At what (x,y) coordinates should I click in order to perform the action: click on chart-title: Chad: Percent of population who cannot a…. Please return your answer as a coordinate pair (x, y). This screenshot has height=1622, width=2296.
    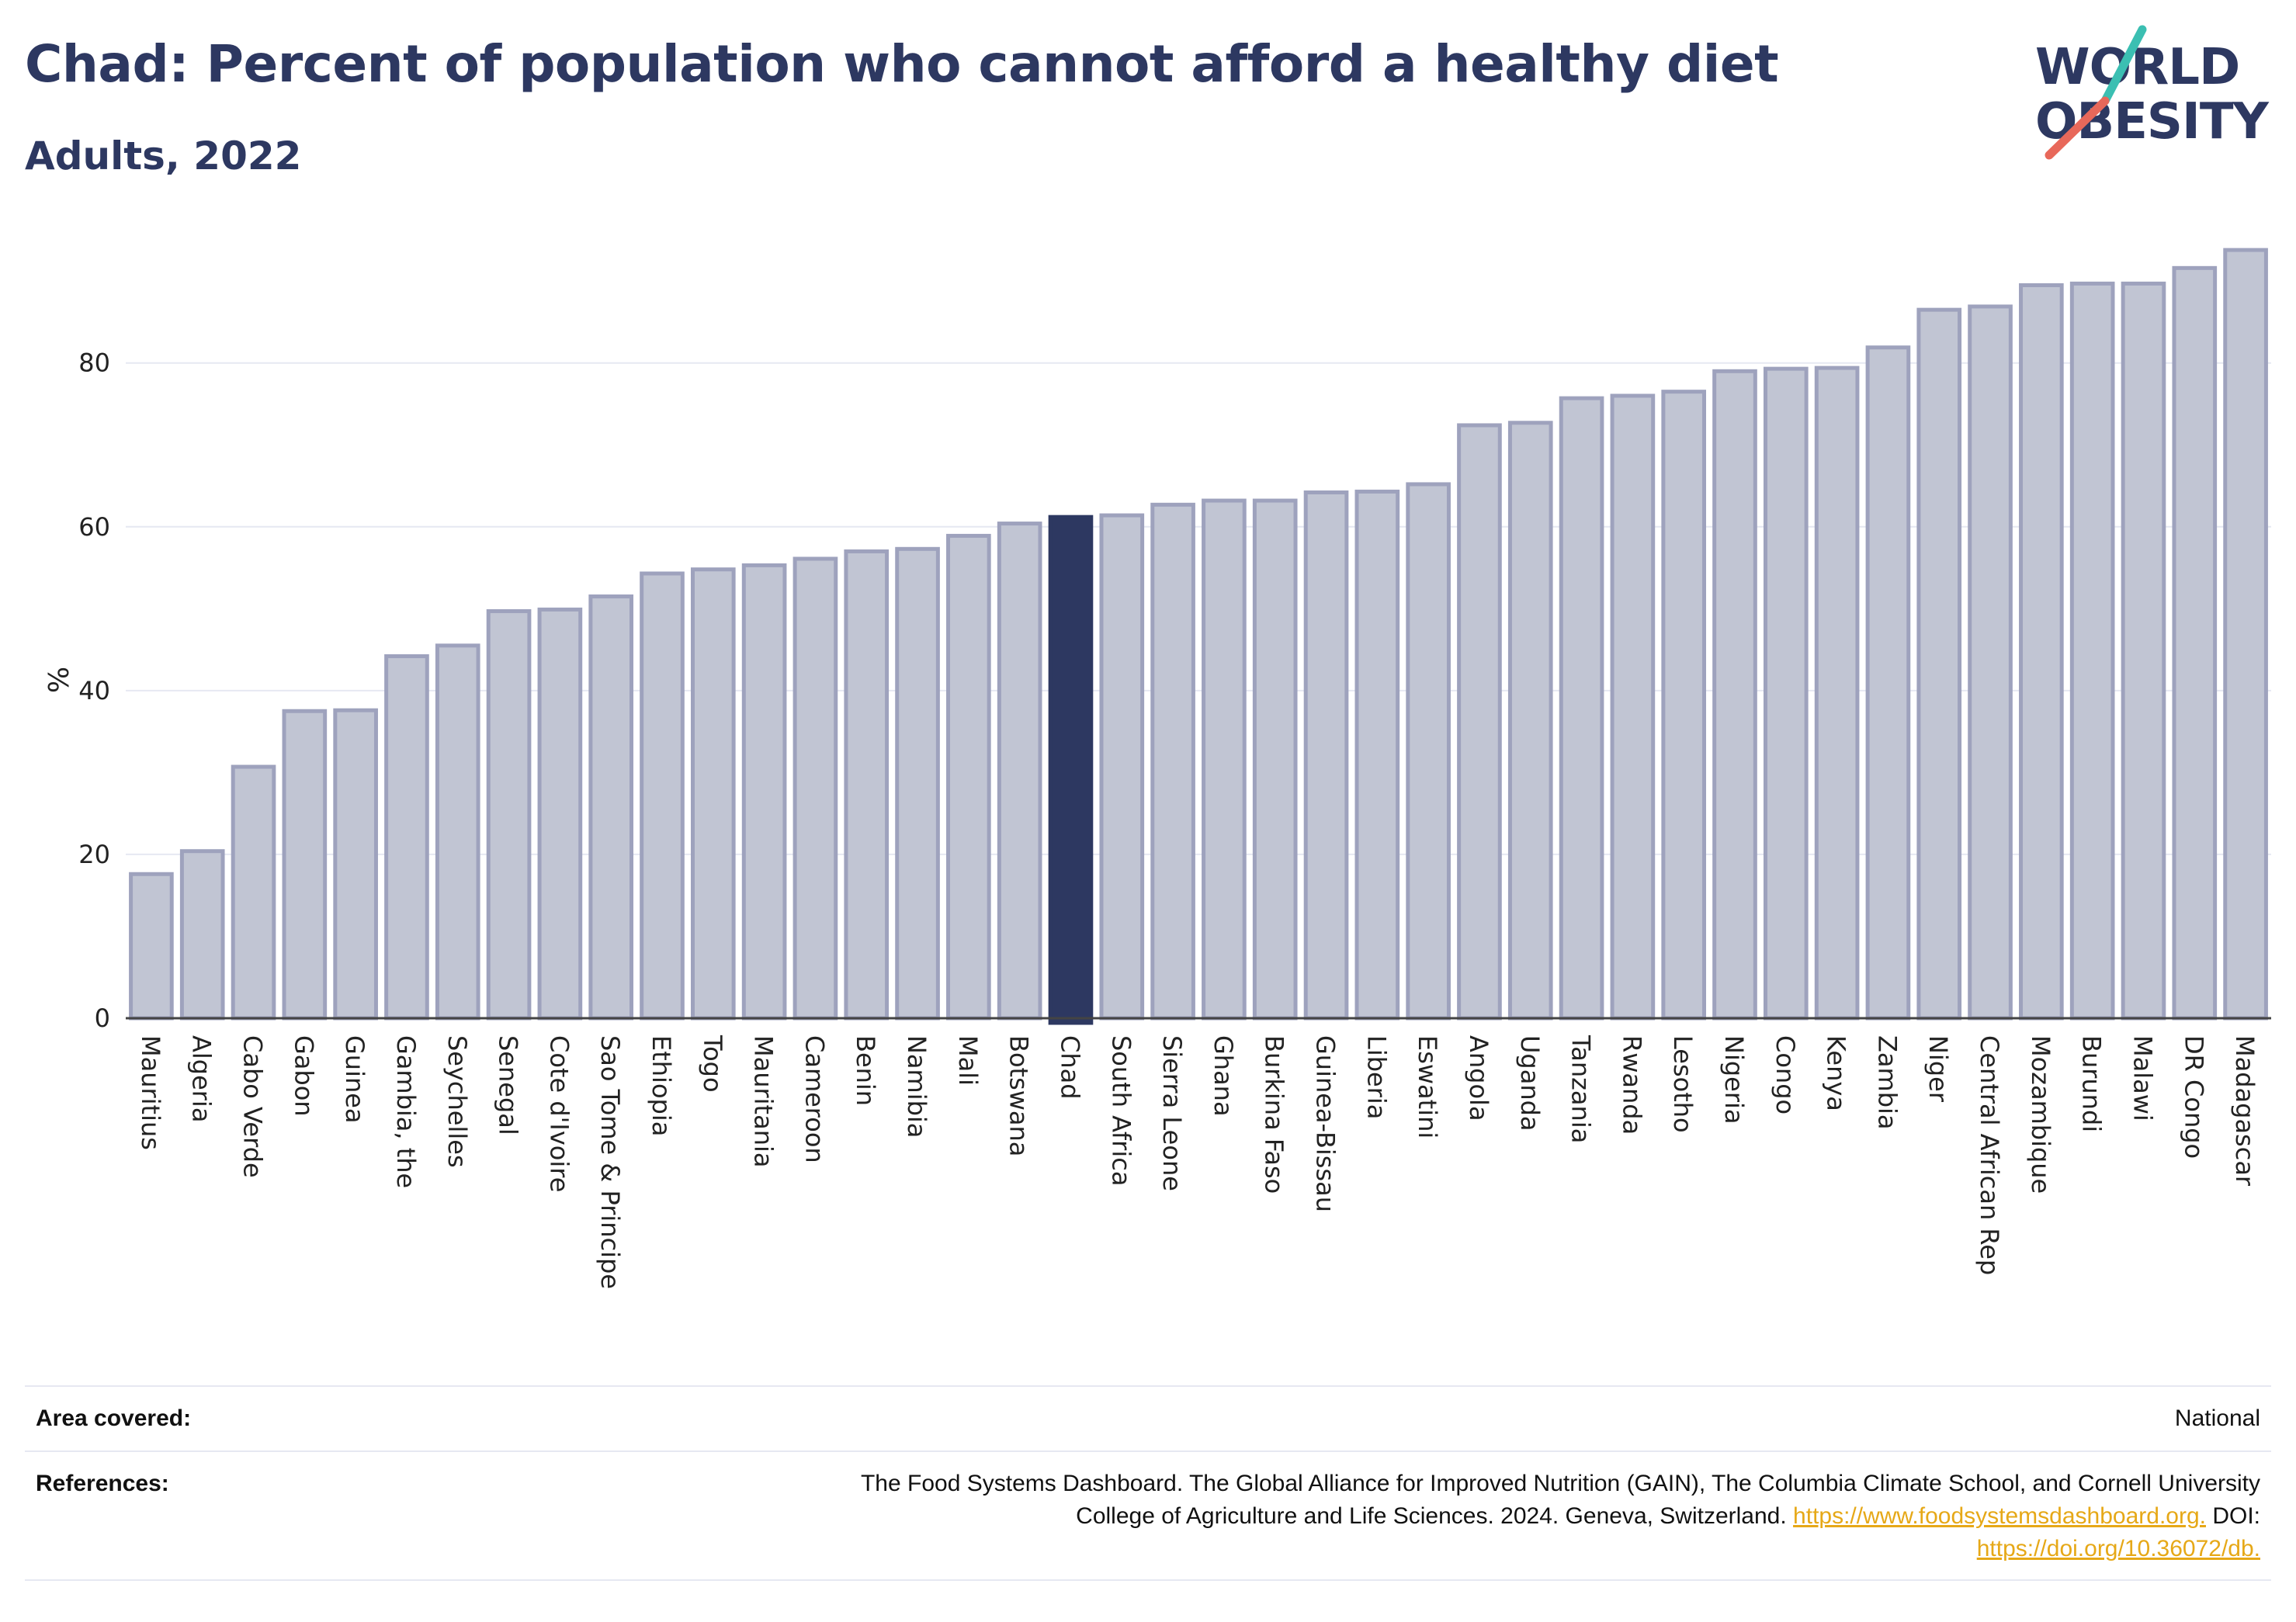
    Looking at the image, I should click on (902, 64).